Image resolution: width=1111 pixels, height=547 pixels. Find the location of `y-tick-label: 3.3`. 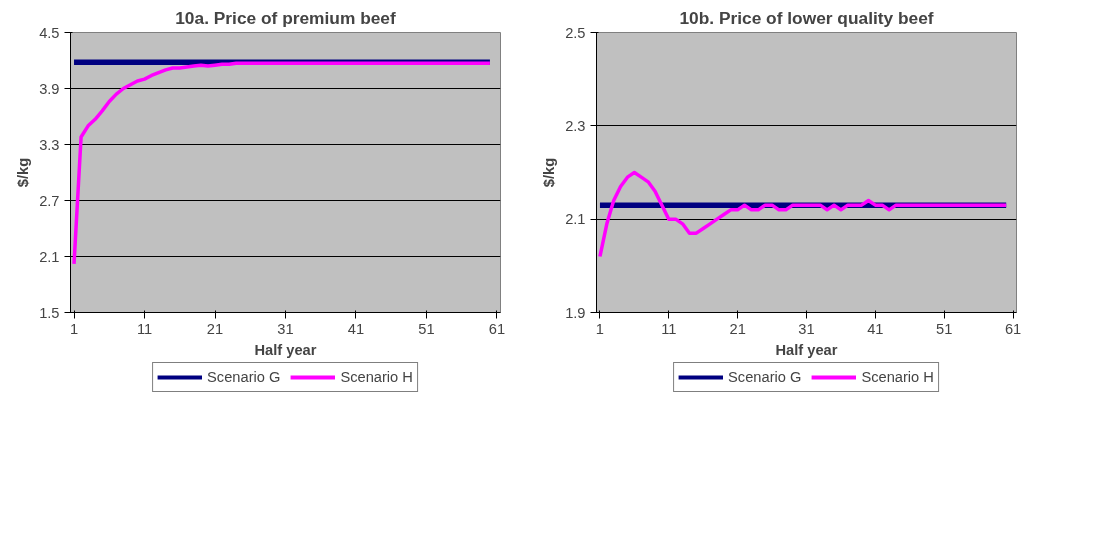

y-tick-label: 3.3 is located at coordinates (49, 144).